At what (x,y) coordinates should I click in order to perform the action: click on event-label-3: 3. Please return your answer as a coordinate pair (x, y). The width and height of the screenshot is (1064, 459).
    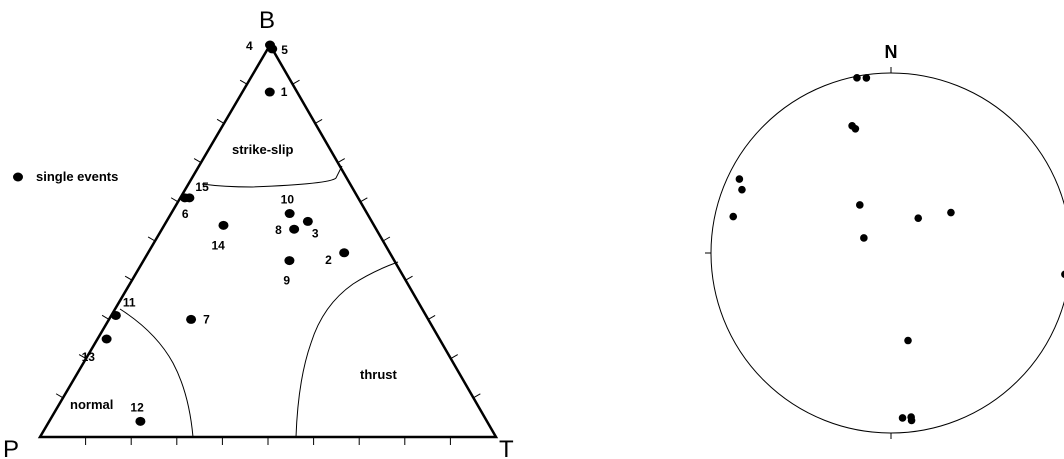
    Looking at the image, I should click on (315, 233).